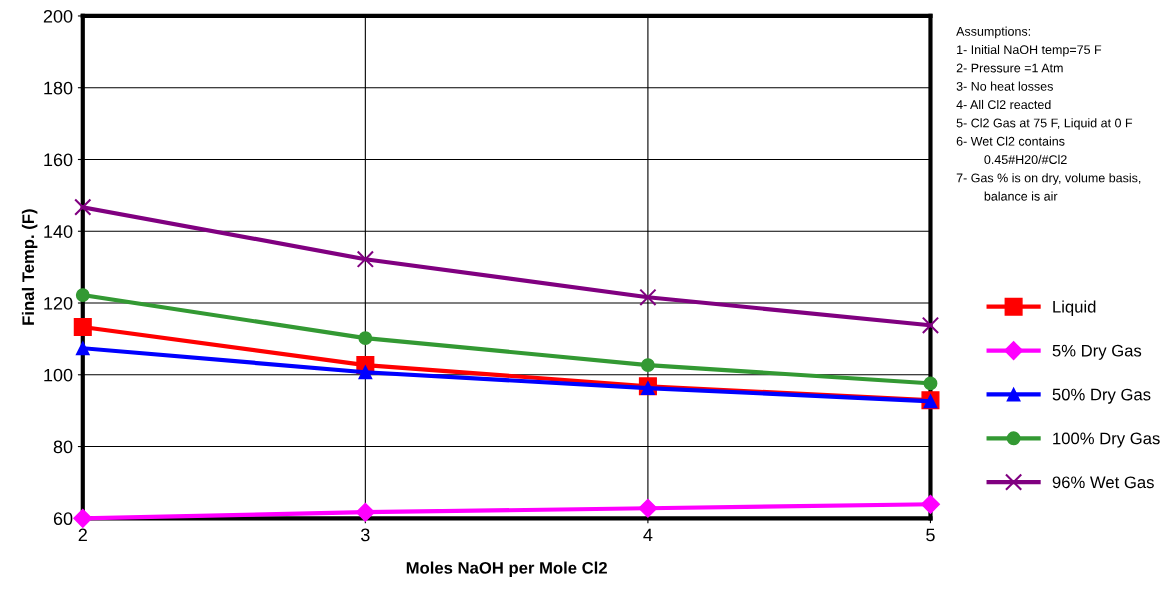 The width and height of the screenshot is (1166, 591). Describe the element at coordinates (1048, 179) in the screenshot. I see `text: 7- Gas % is on dry, volume basis,` at that location.